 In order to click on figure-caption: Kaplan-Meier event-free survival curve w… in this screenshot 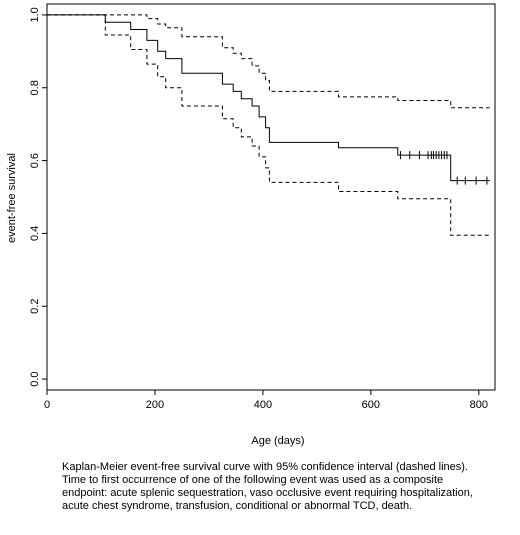, I will do `click(287, 487)`.